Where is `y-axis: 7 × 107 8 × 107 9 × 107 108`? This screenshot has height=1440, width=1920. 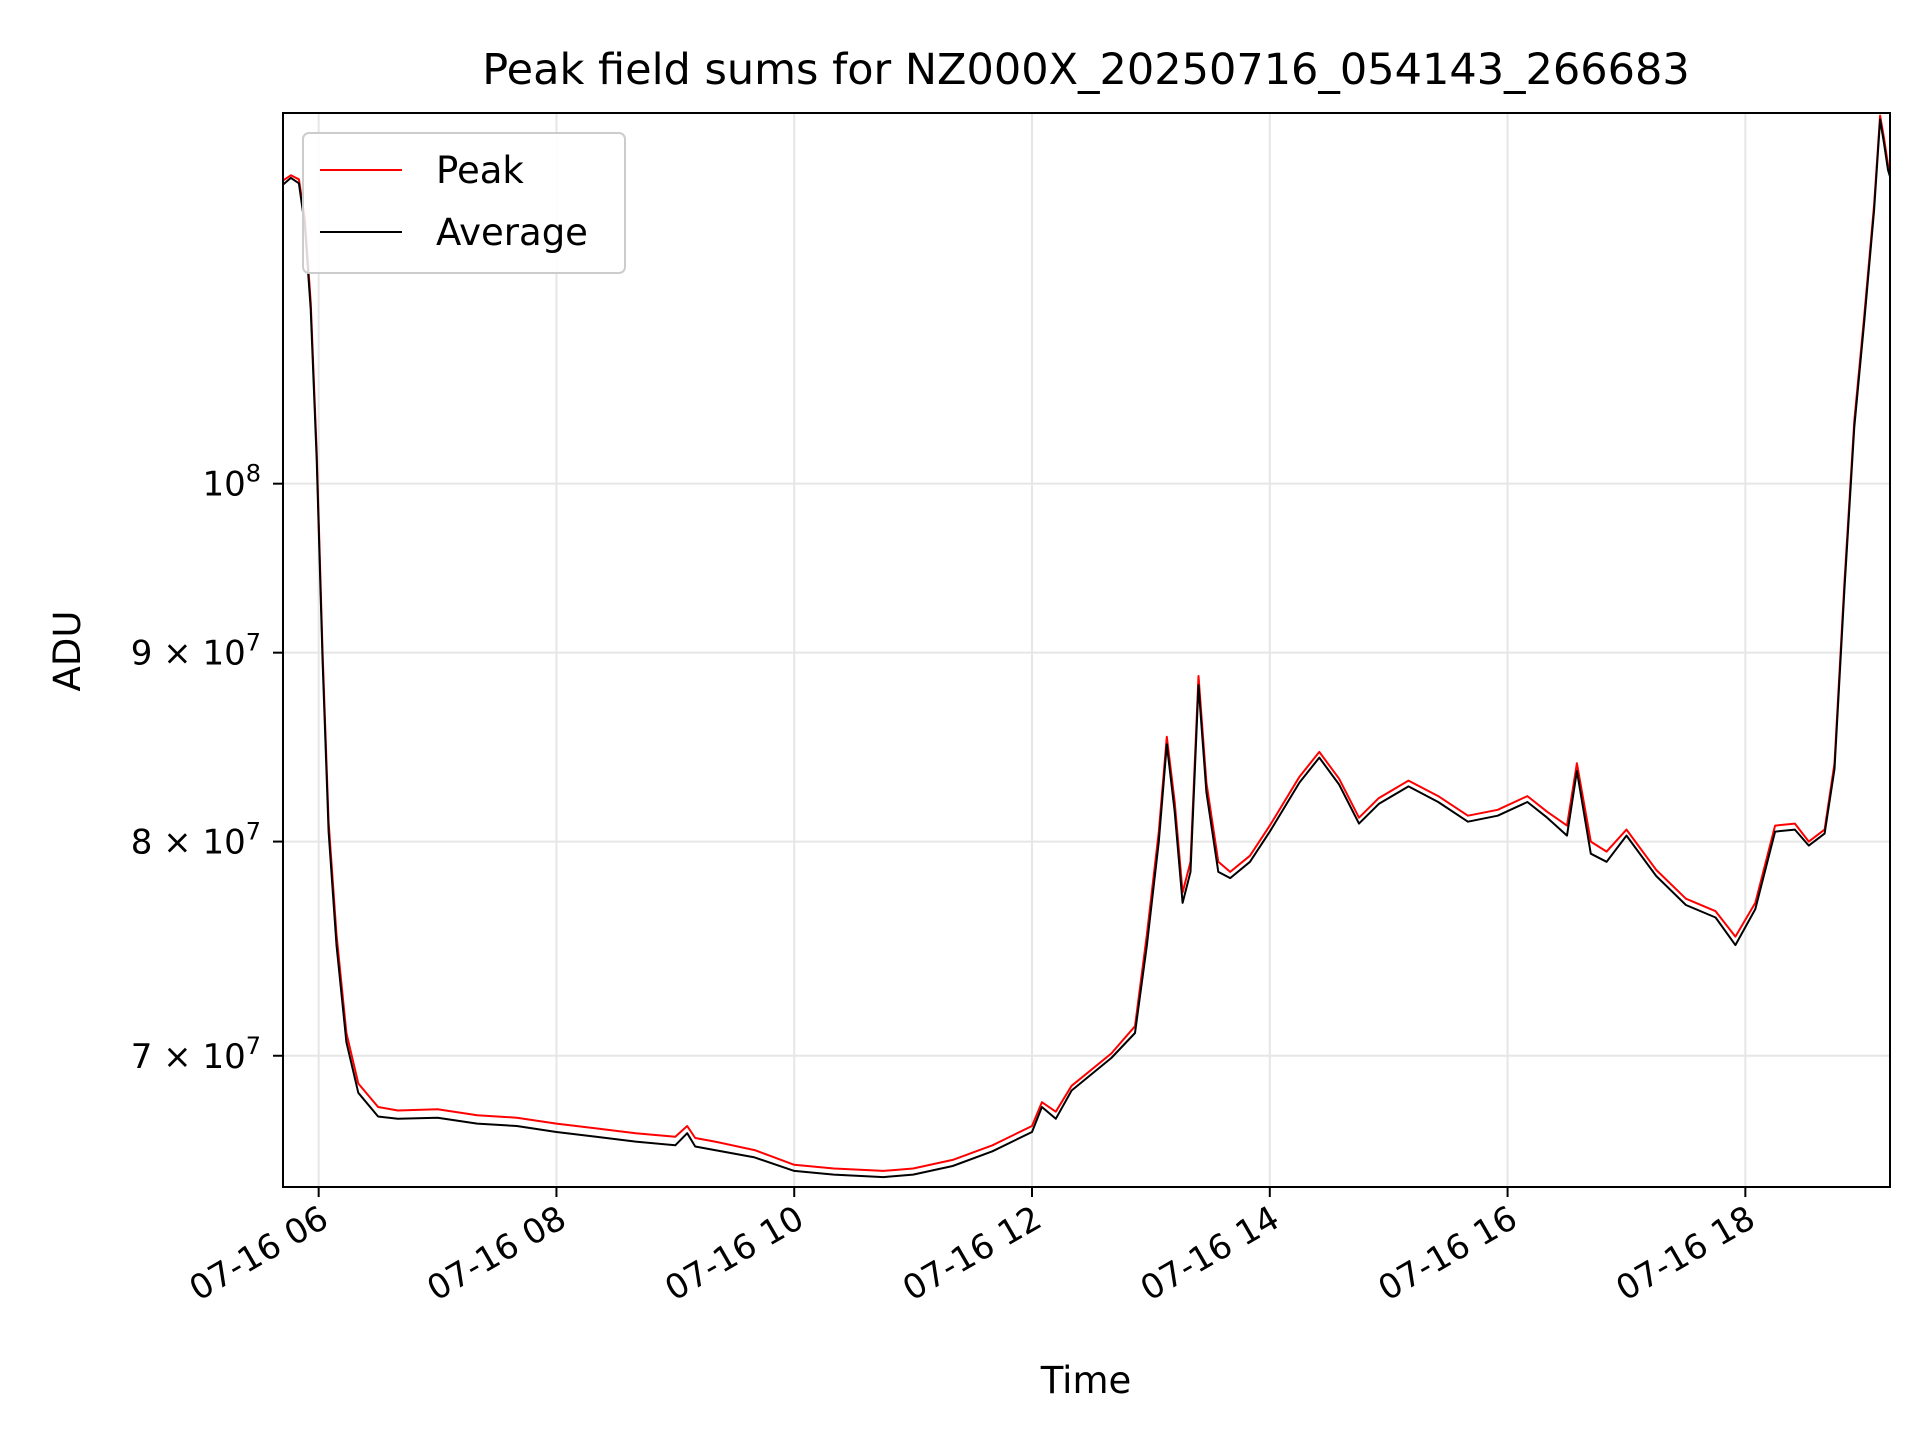 y-axis: 7 × 107 8 × 107 9 × 107 108 is located at coordinates (207, 768).